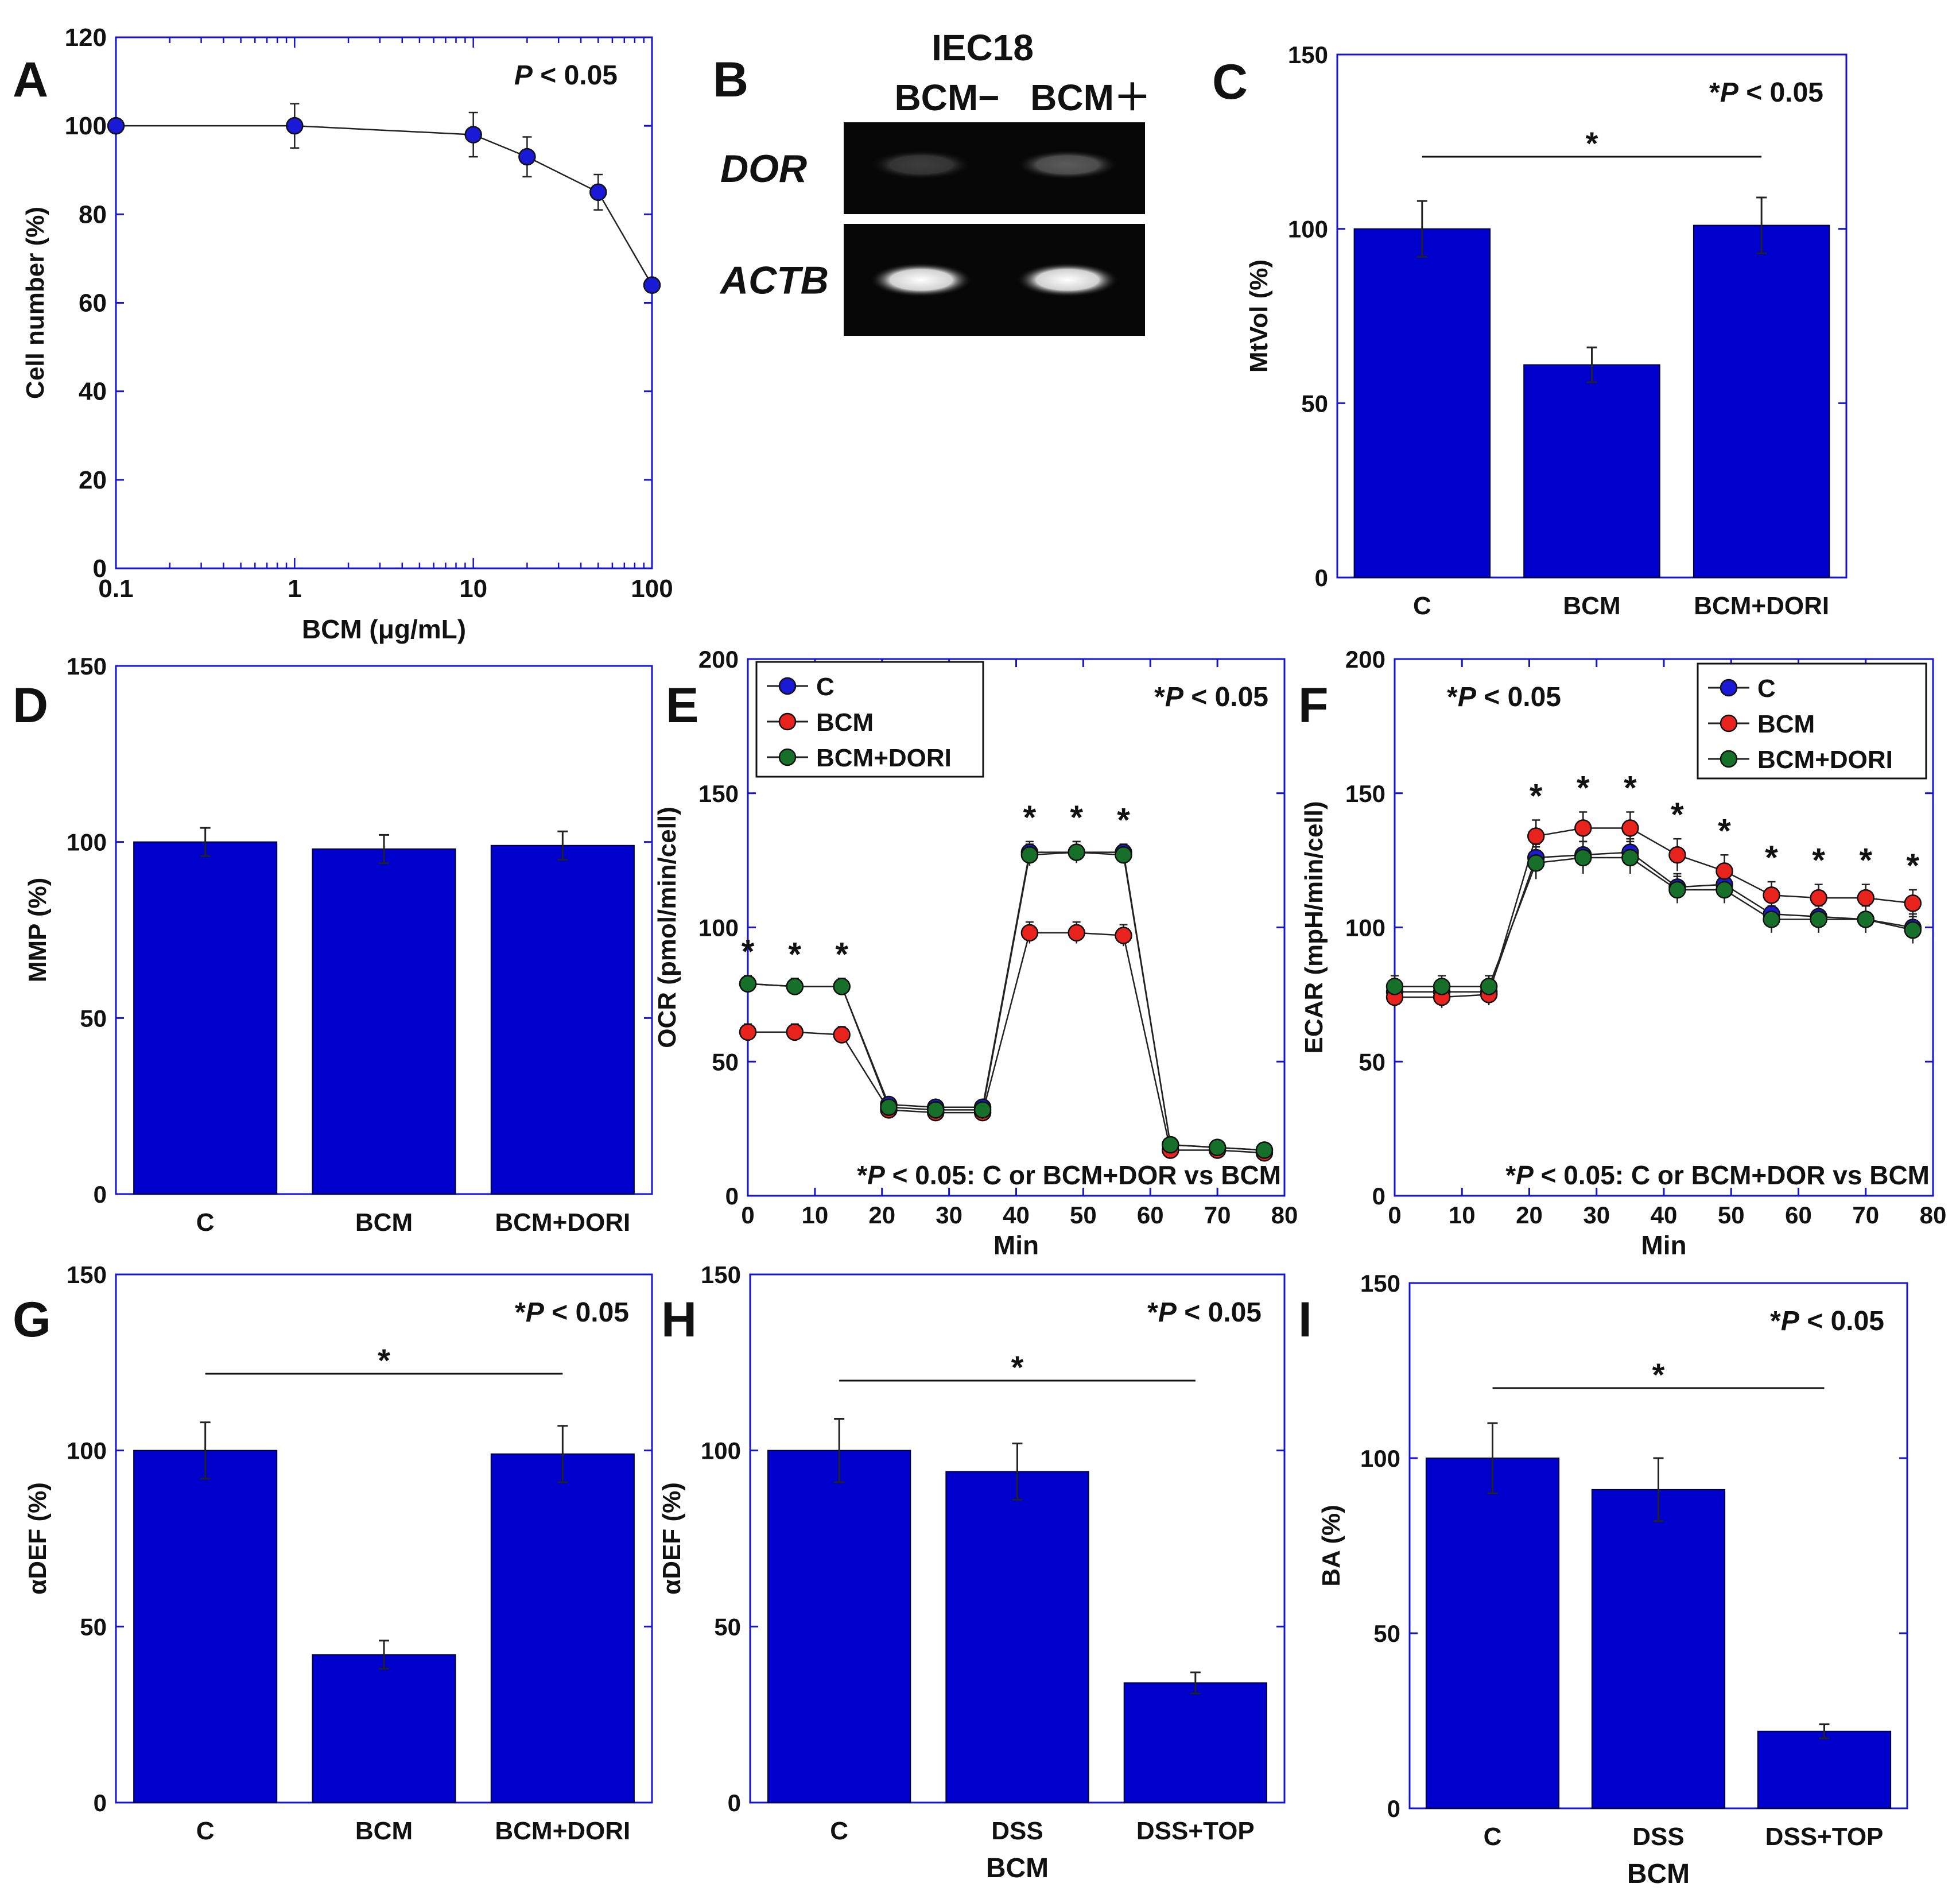  Describe the element at coordinates (1724, 890) in the screenshot. I see `panel-F-point-BCM+DORI-7` at that location.